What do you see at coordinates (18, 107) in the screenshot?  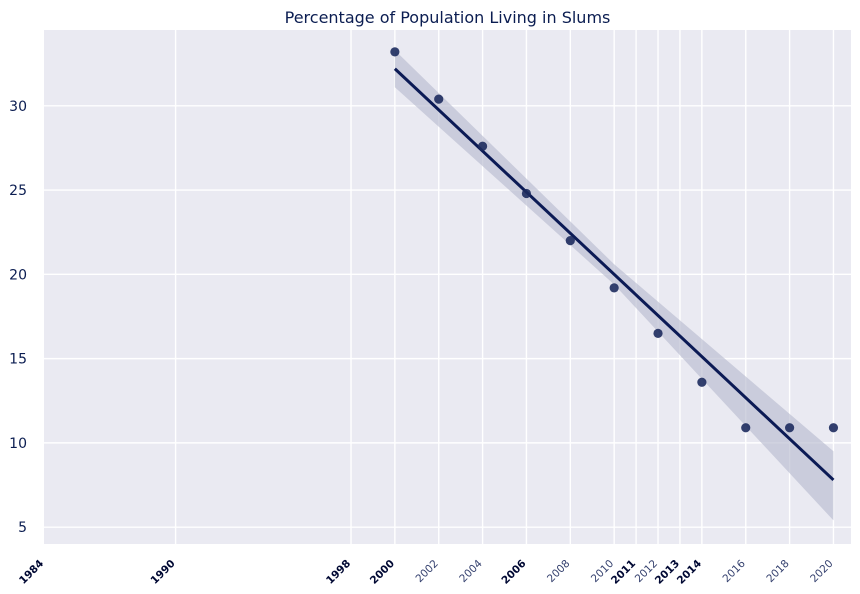 I see `y-tick-label: 30` at bounding box center [18, 107].